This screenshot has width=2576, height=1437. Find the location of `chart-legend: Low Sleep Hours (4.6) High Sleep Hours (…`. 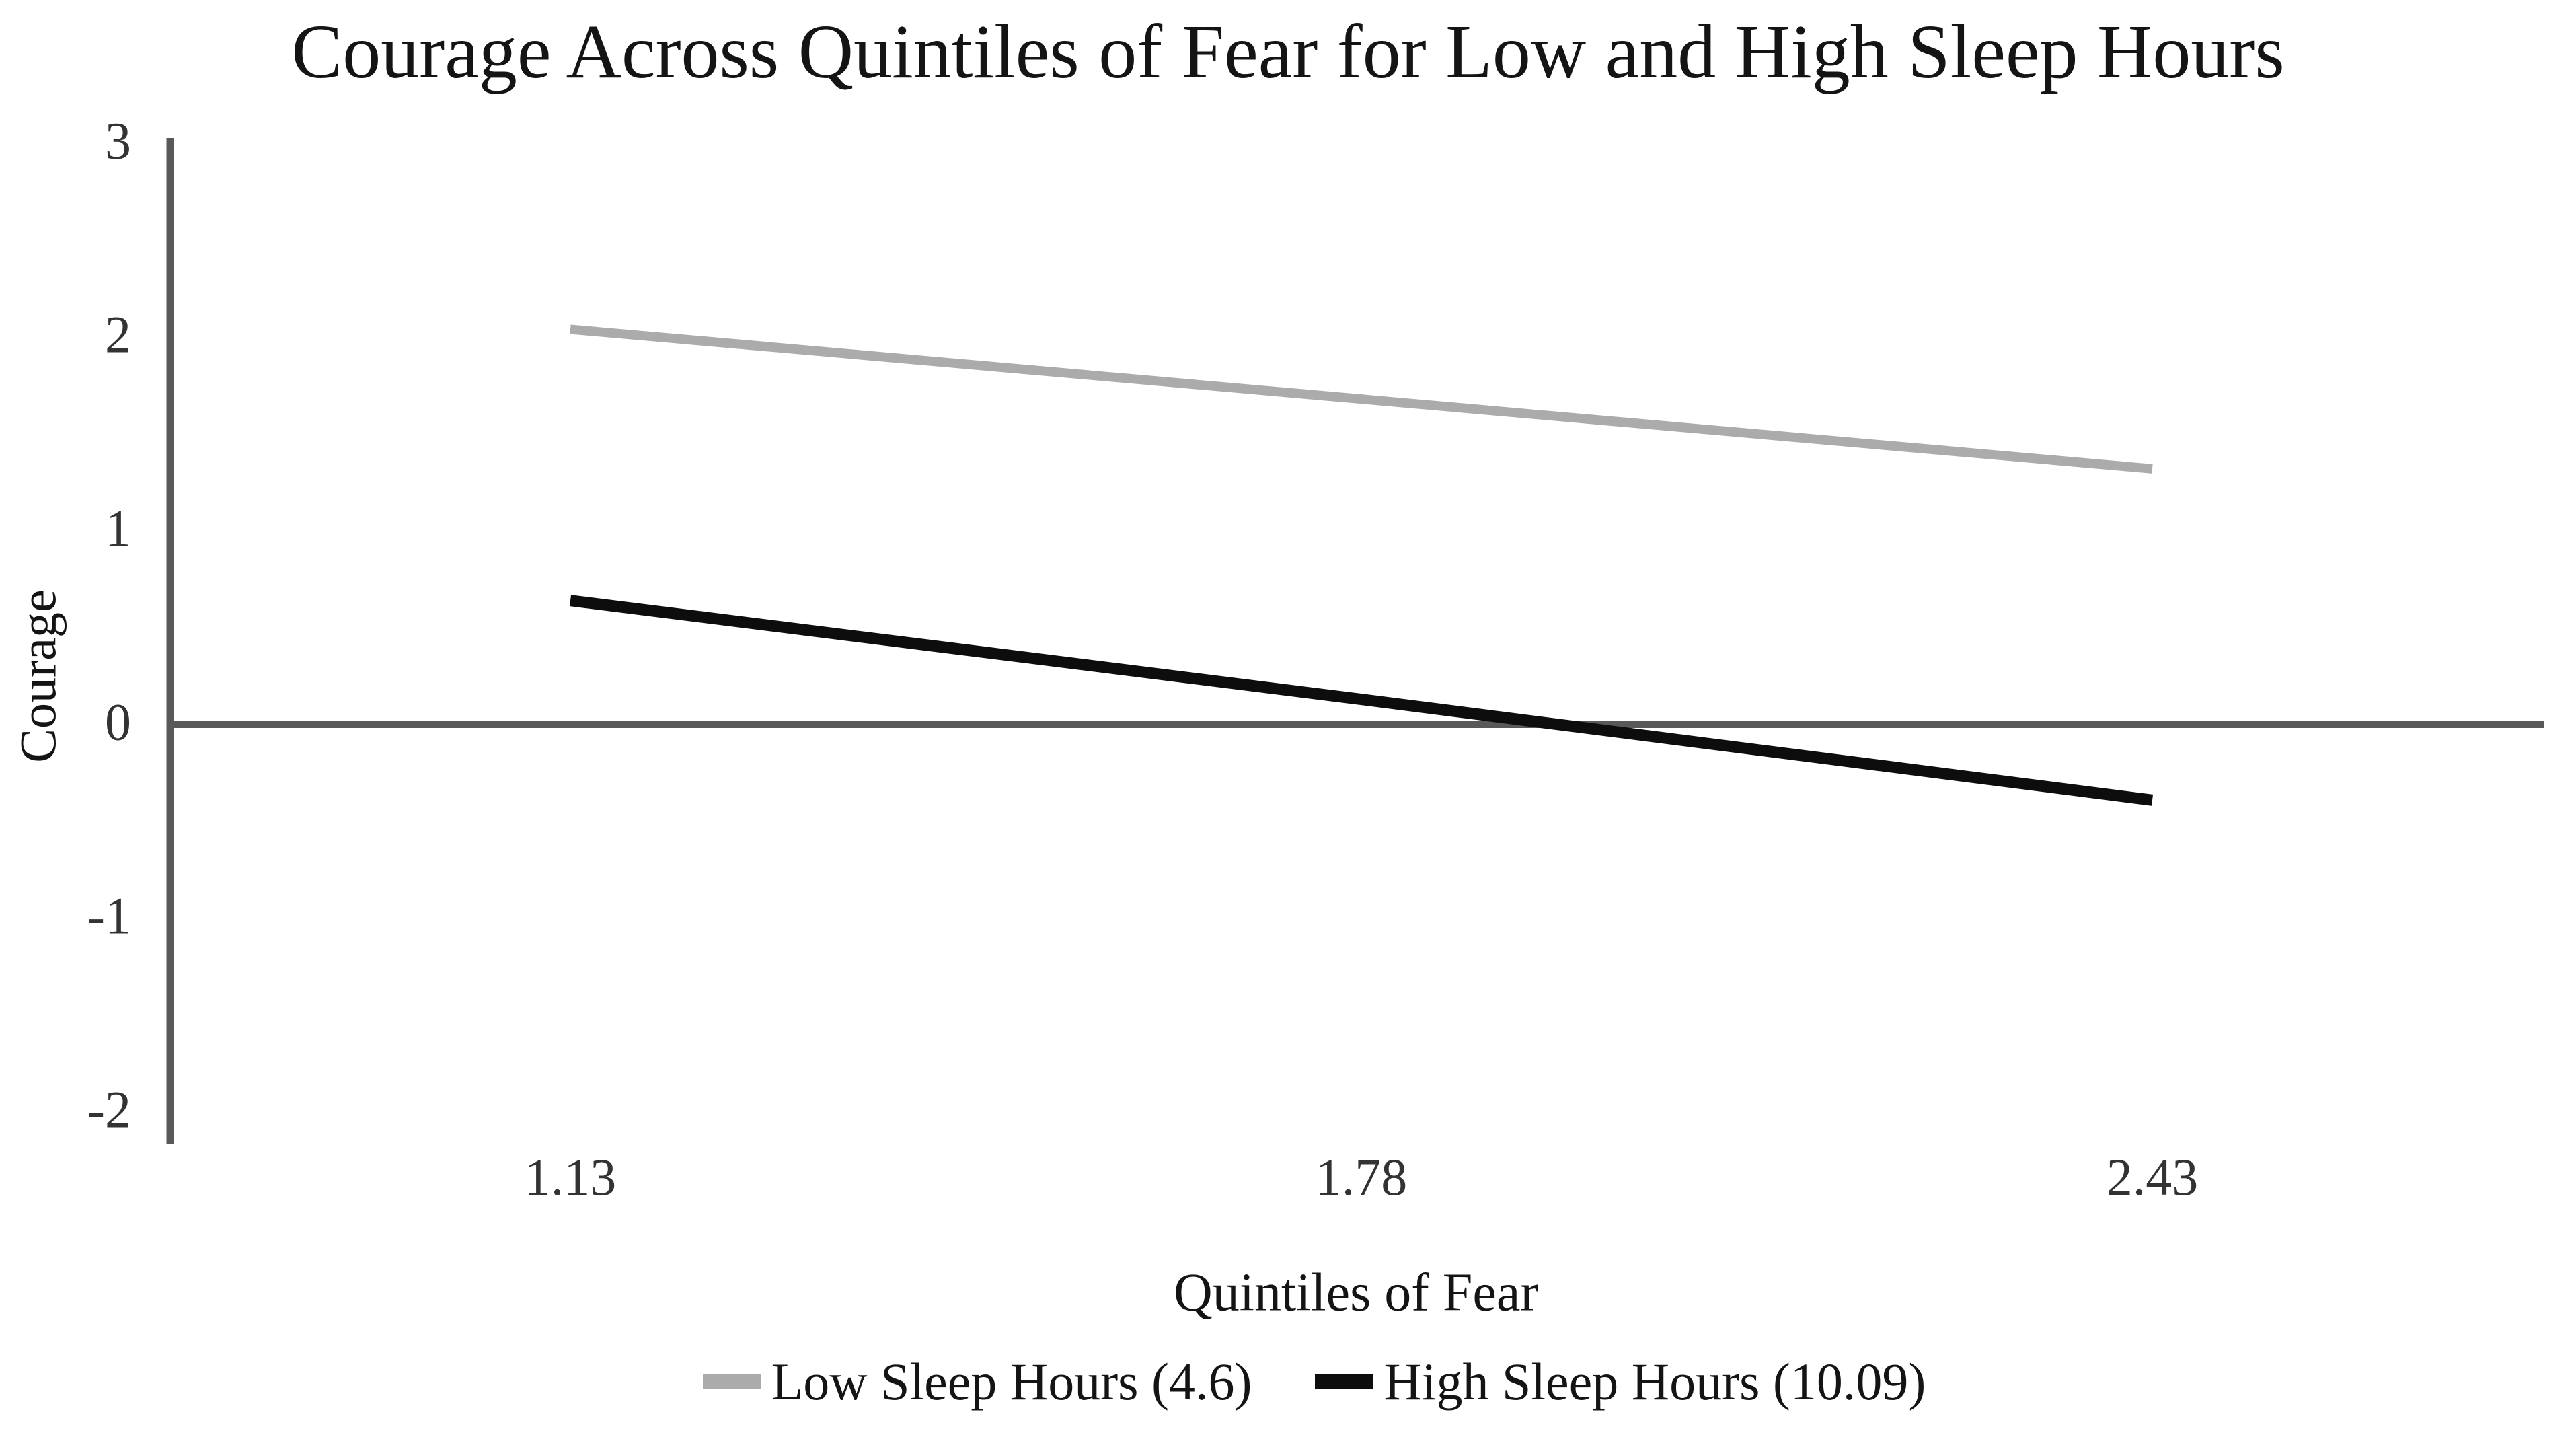

chart-legend: Low Sleep Hours (4.6) High Sleep Hours (… is located at coordinates (1288, 1382).